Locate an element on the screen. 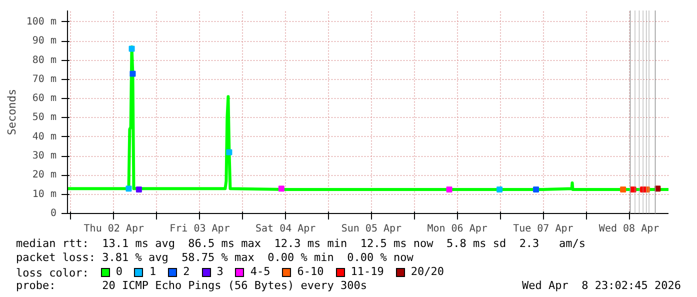 This screenshot has height=297, width=697. legend-label: 0 is located at coordinates (119, 272).